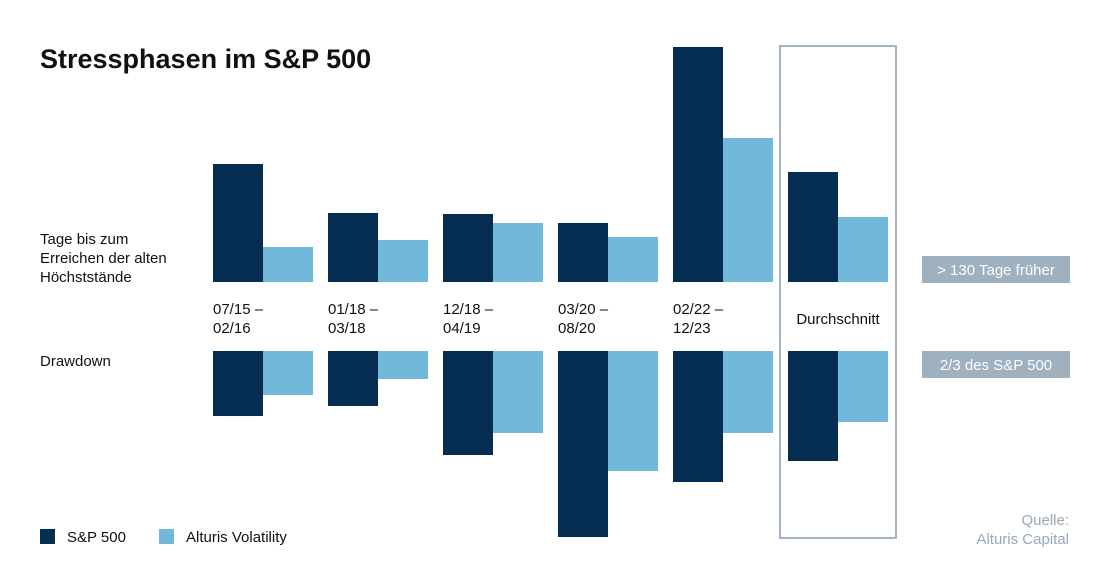 This screenshot has width=1110, height=585. Describe the element at coordinates (238, 319) in the screenshot. I see `category-label-0: 07/15 –02/16` at that location.